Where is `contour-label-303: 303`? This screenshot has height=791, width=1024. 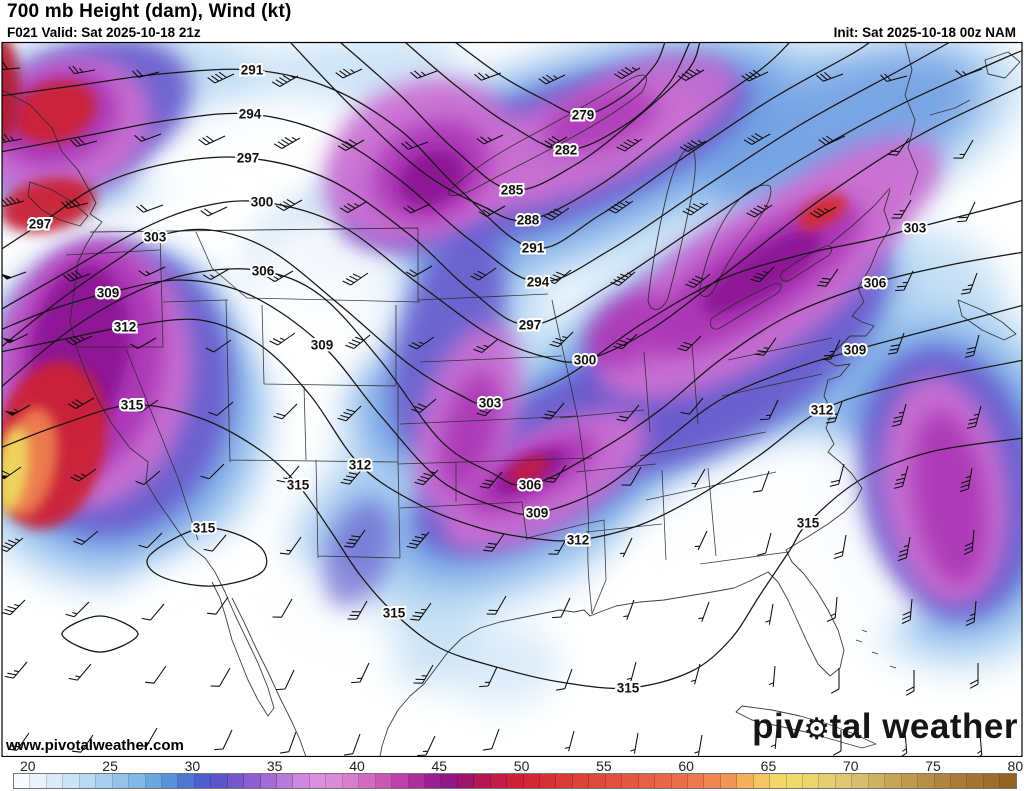
contour-label-303: 303 is located at coordinates (490, 403).